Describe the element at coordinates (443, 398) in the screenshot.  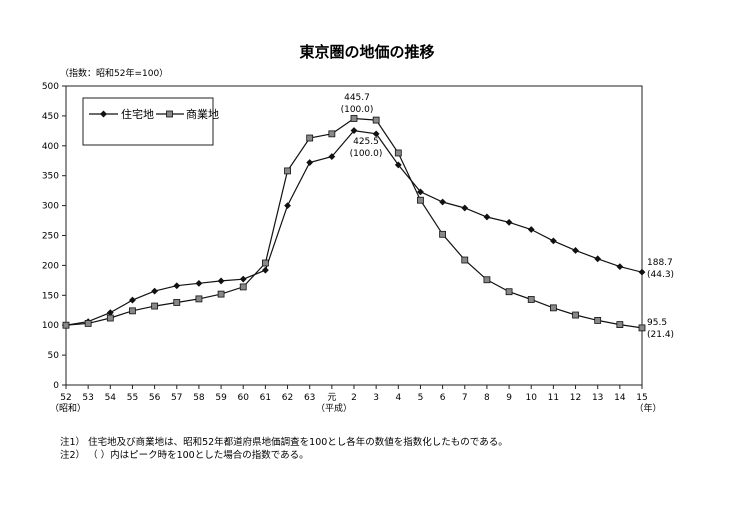
I see `x-tick-label: 6` at that location.